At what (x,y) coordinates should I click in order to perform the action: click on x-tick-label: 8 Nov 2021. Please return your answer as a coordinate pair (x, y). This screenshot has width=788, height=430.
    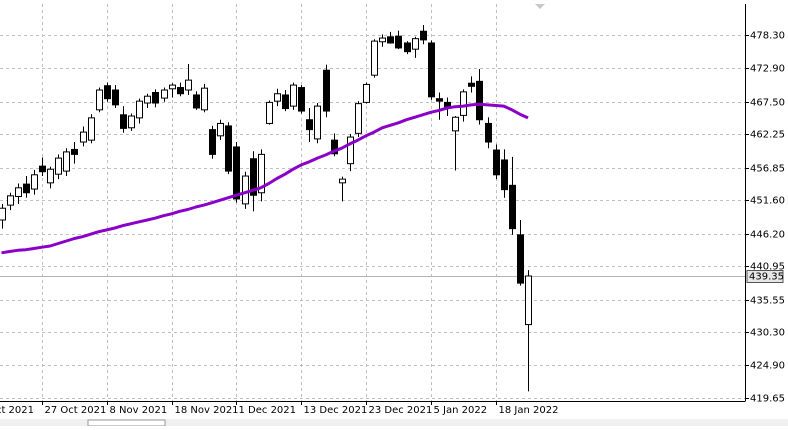
    Looking at the image, I should click on (139, 410).